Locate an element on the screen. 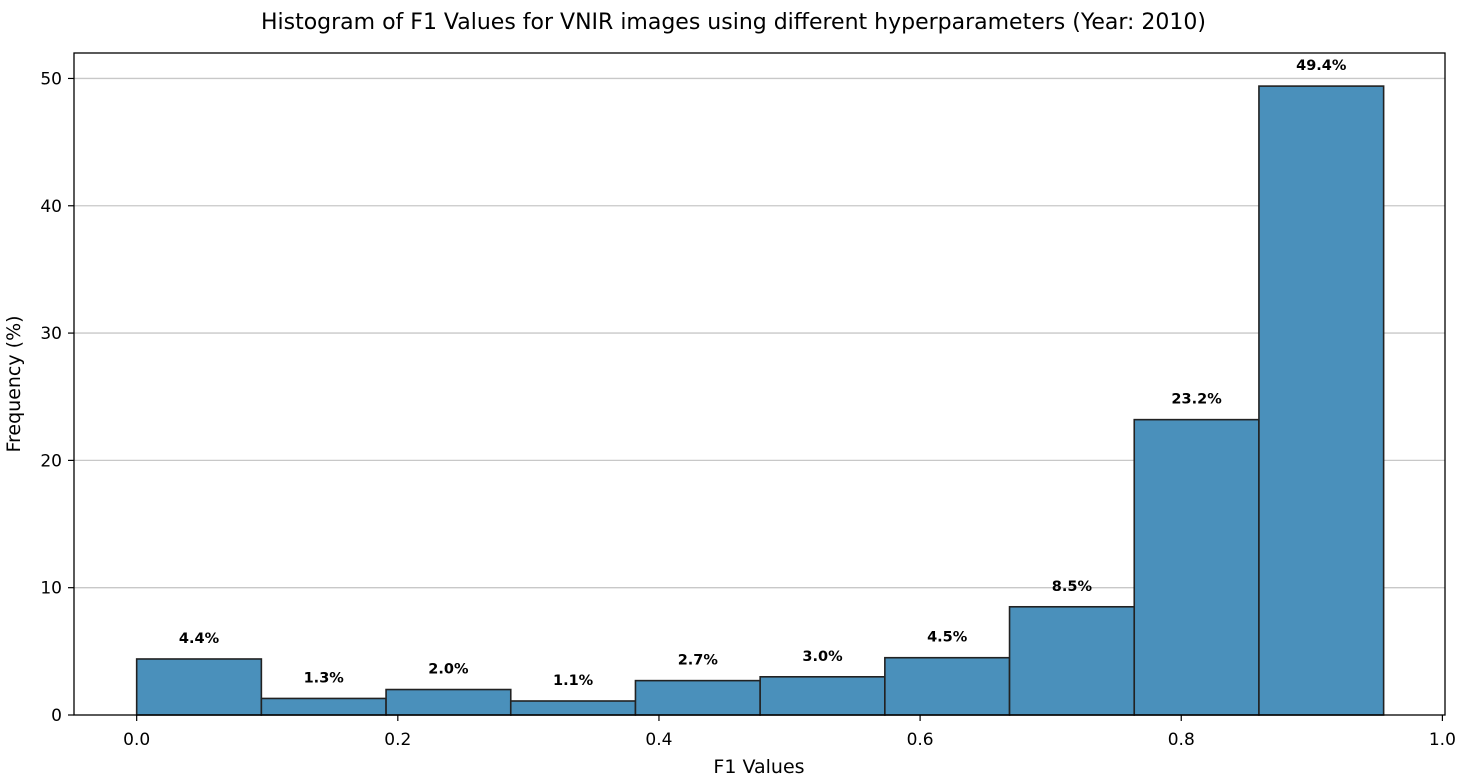  y-axis-label: Frequency (%) is located at coordinates (14, 383).